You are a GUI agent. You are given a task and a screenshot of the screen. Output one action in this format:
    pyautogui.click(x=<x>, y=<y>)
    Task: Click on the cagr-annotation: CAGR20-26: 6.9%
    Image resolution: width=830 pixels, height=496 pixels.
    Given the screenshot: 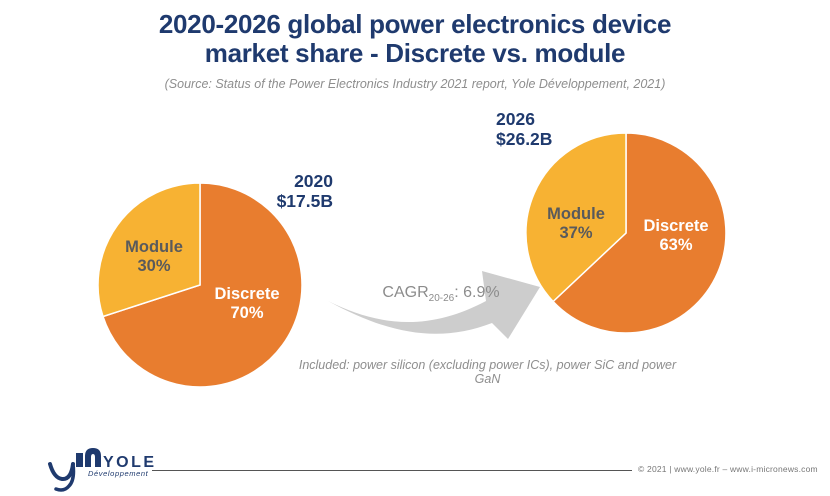 What is the action you would take?
    pyautogui.click(x=441, y=294)
    